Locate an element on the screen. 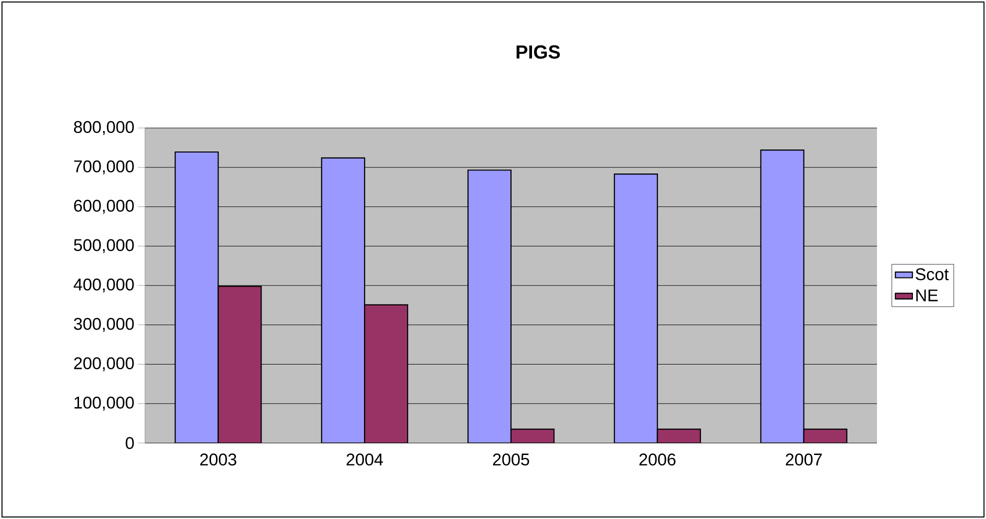  y-tick-label: 300,000 is located at coordinates (104, 325).